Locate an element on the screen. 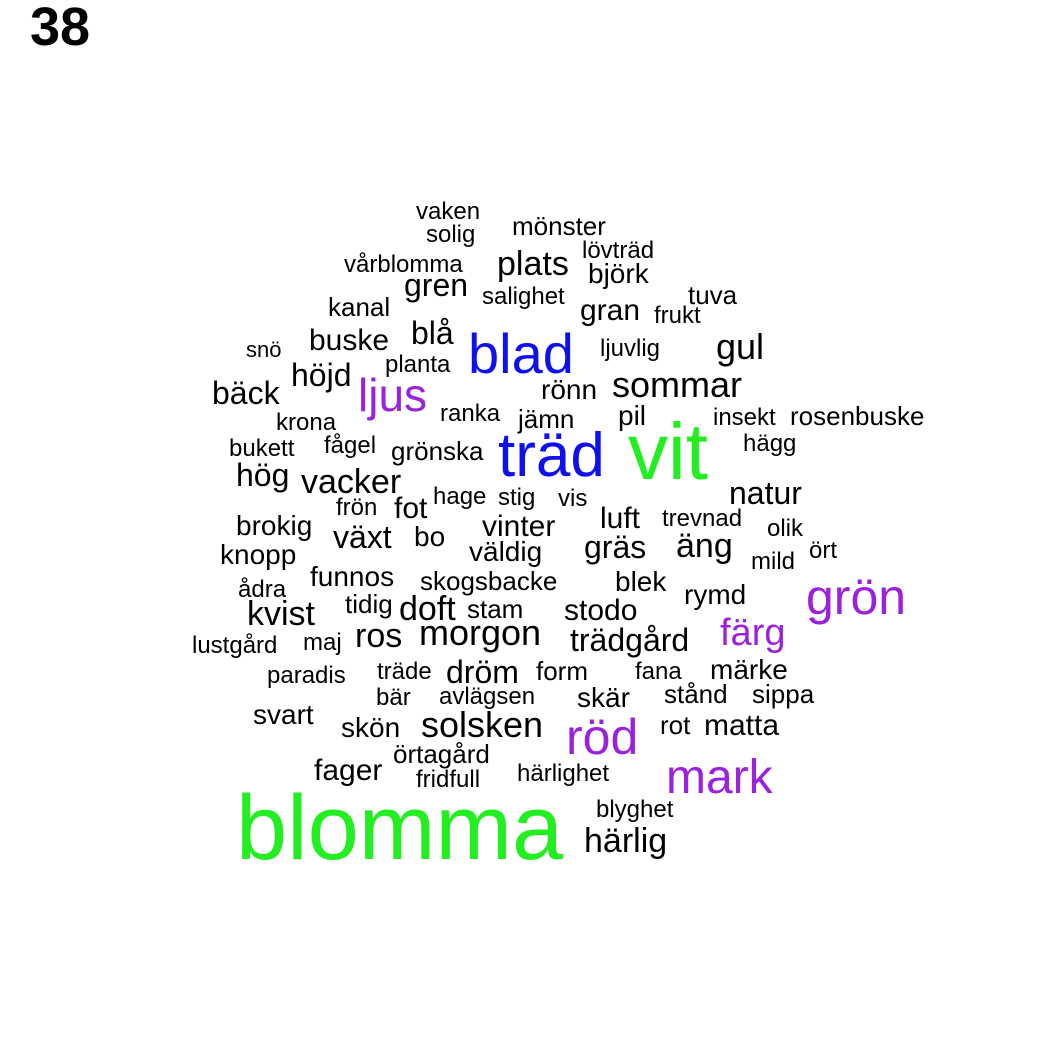 This screenshot has height=1050, width=1050. word-83: märke is located at coordinates (749, 669).